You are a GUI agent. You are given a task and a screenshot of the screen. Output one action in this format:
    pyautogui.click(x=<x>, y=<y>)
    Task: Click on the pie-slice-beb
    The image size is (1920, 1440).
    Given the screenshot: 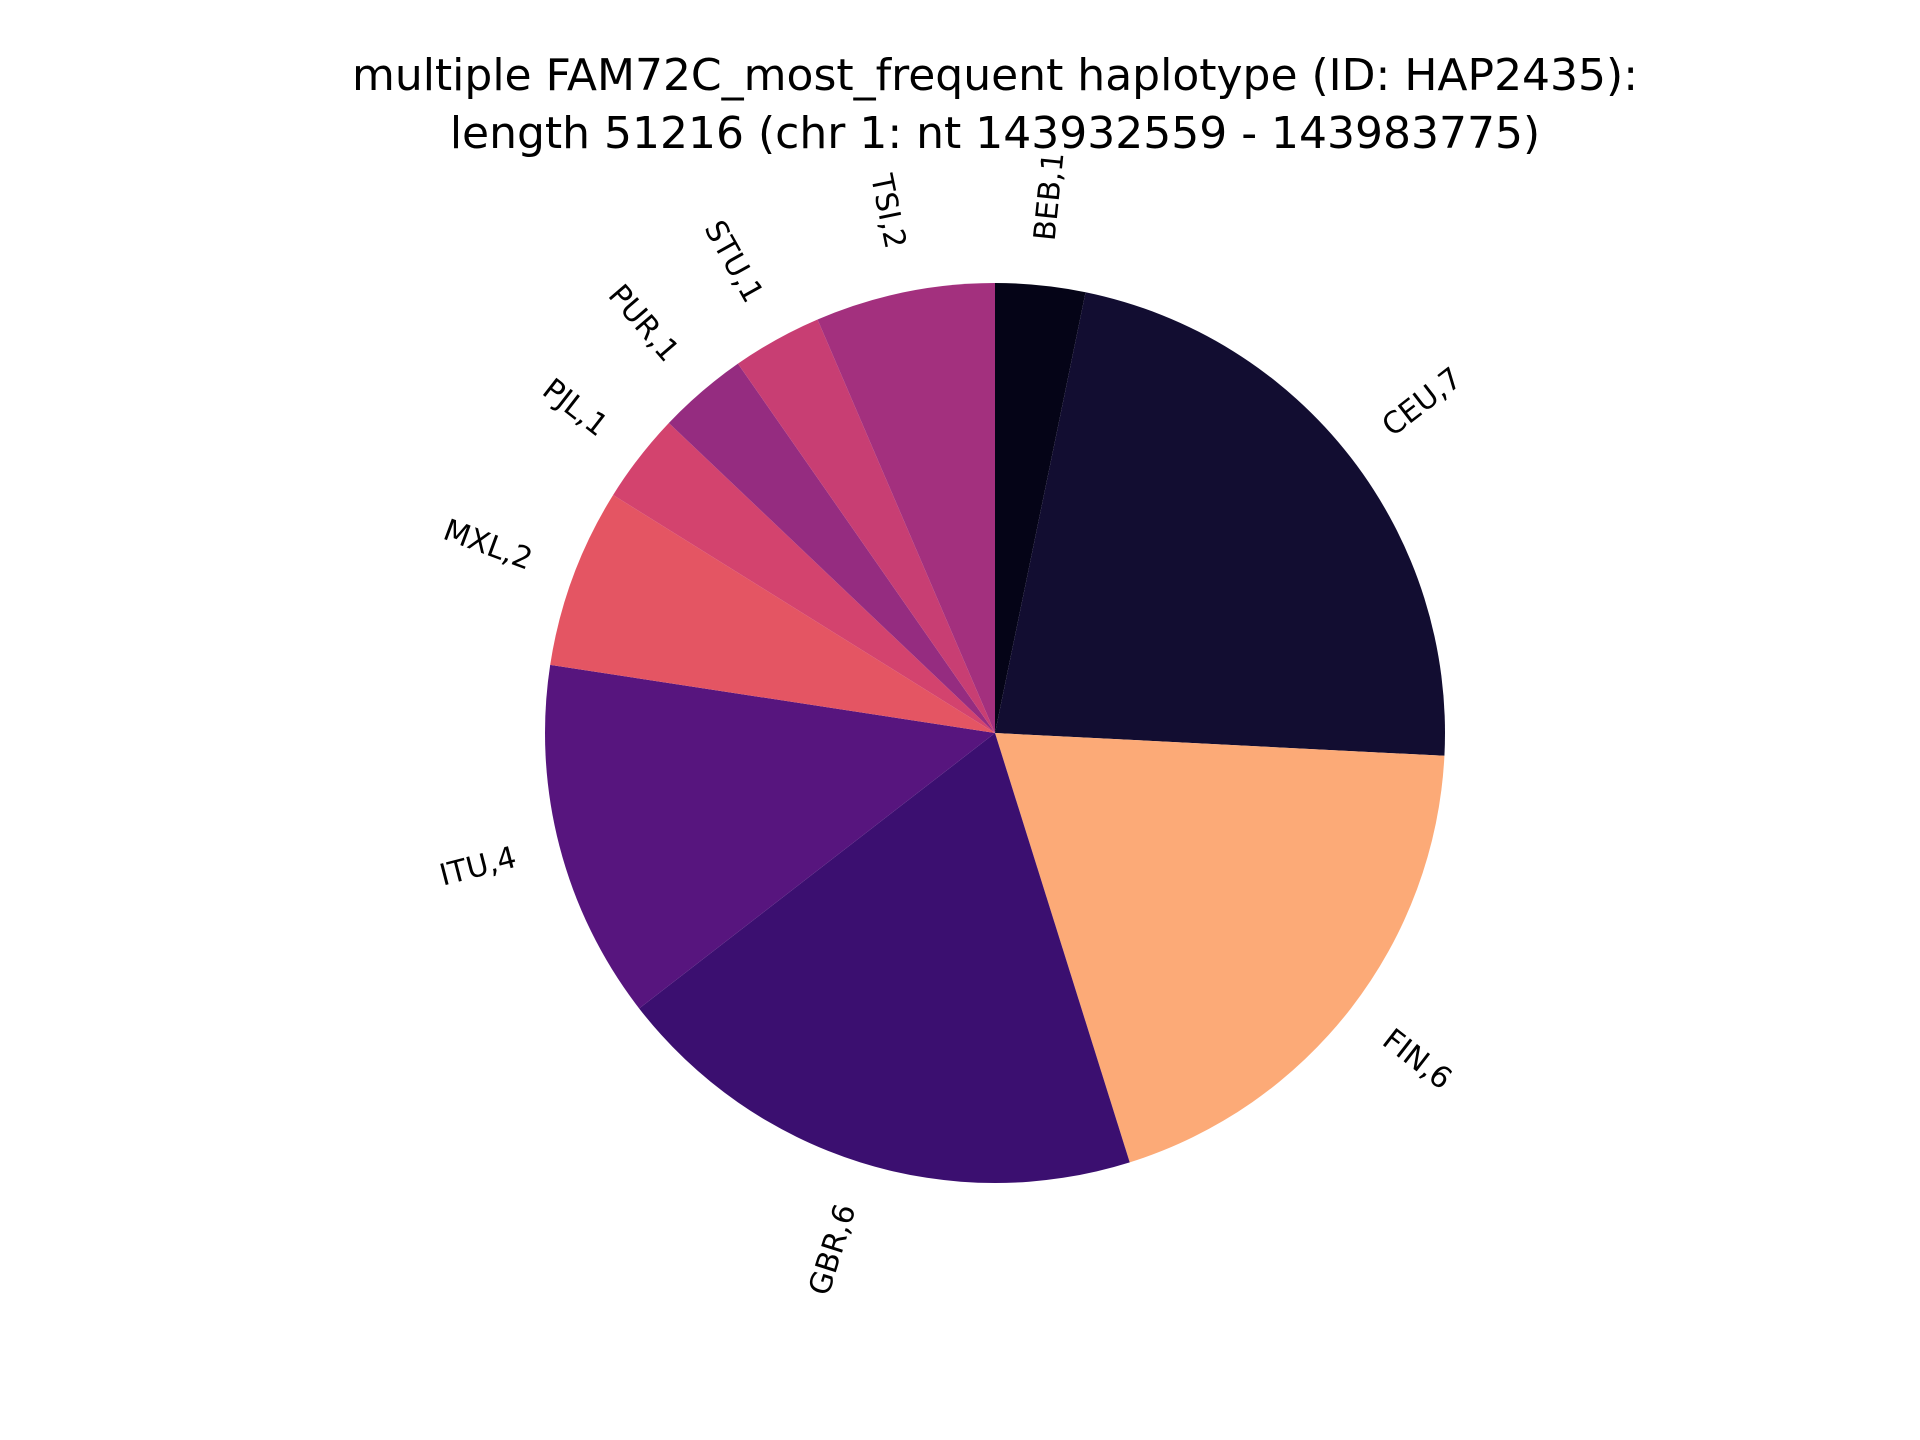 What is the action you would take?
    pyautogui.click(x=1040, y=508)
    